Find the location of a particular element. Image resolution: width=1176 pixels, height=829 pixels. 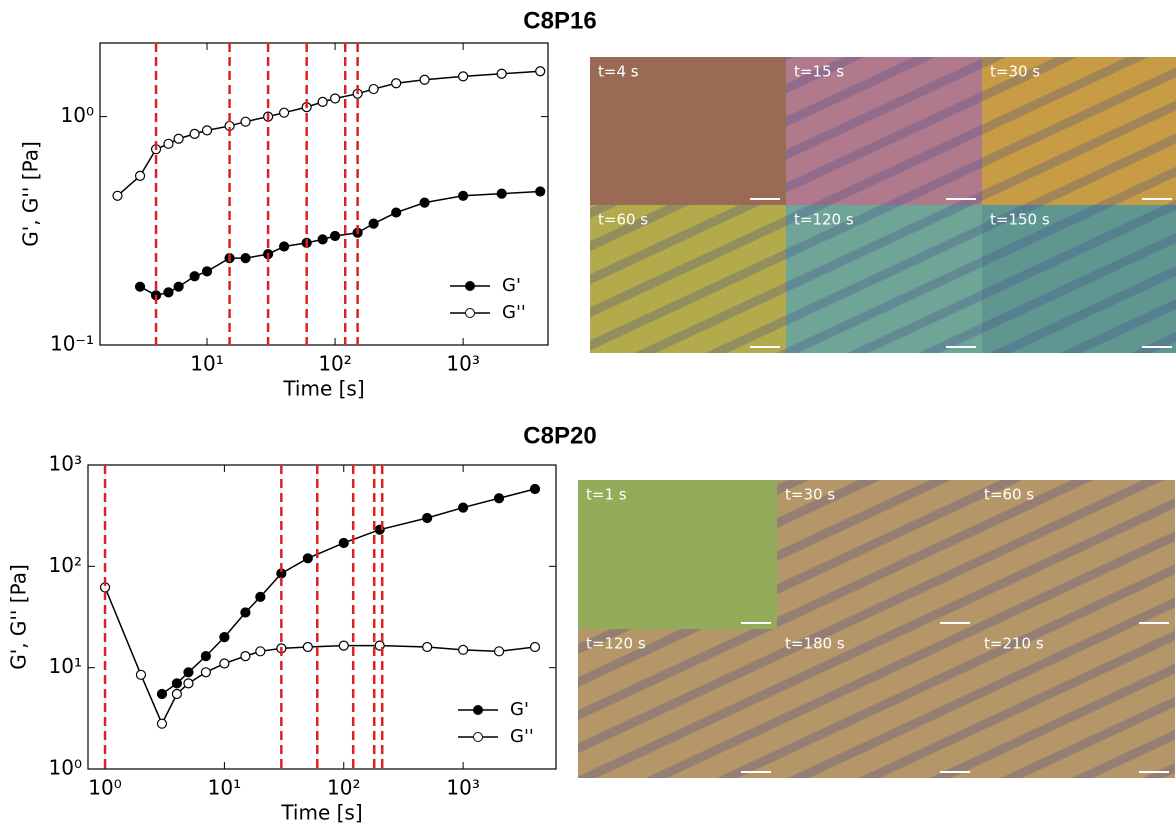

chart-title: C8P16 is located at coordinates (559, 20).